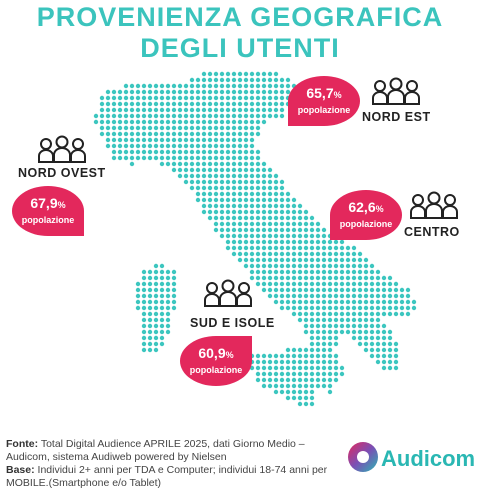  Describe the element at coordinates (363, 457) in the screenshot. I see `logo-mark` at that location.